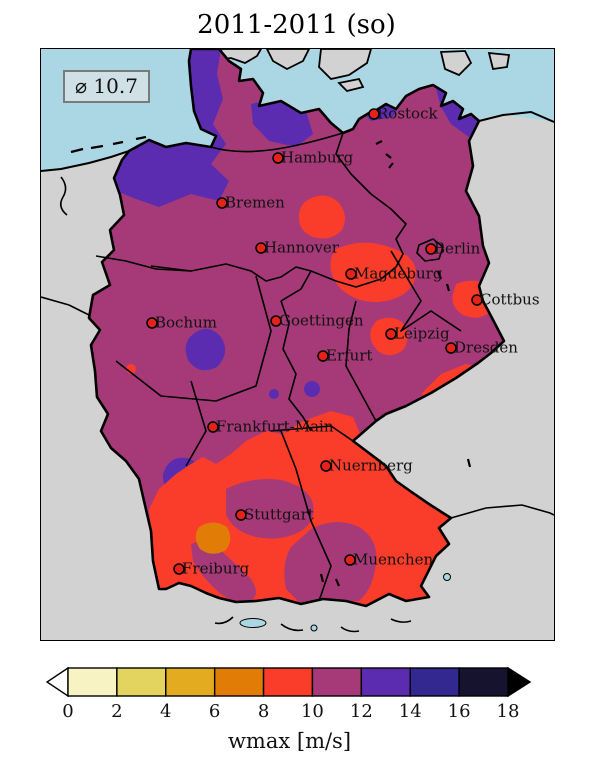 The width and height of the screenshot is (600, 780). I want to click on colorbar-segments, so click(288, 682).